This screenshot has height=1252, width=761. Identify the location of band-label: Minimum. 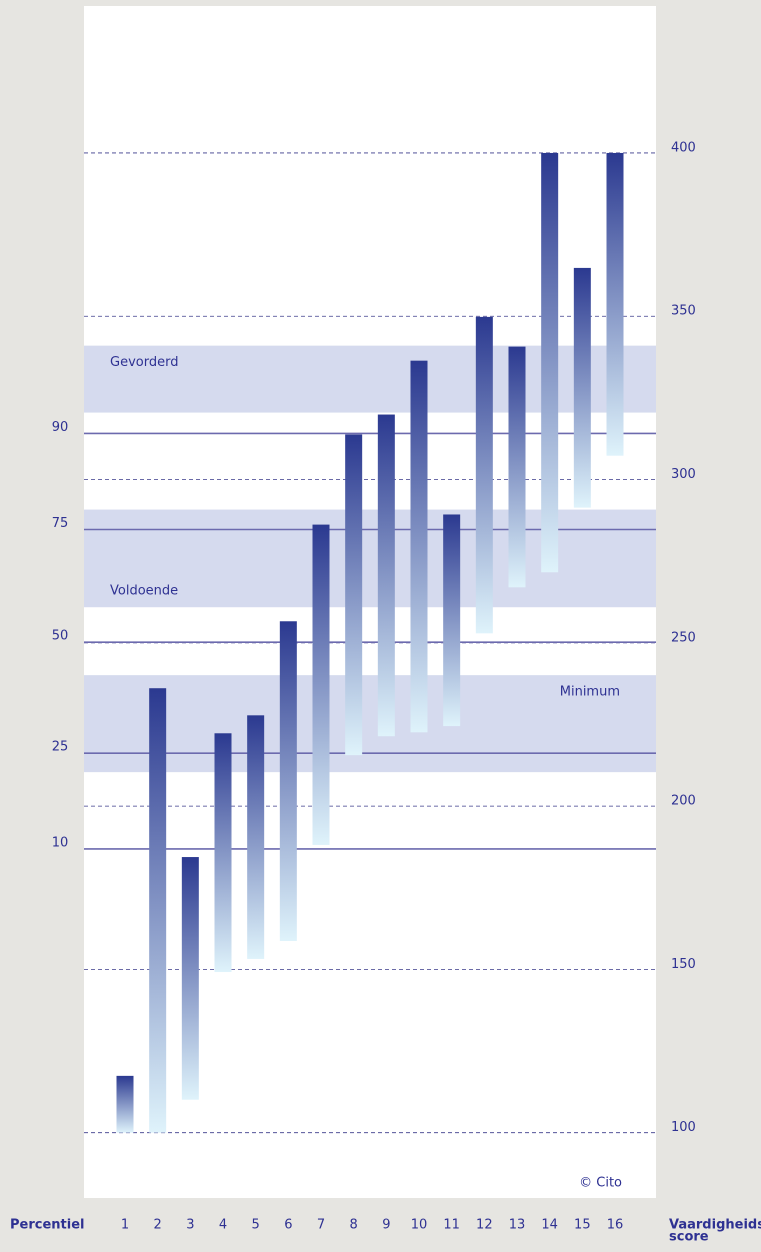
(590, 692).